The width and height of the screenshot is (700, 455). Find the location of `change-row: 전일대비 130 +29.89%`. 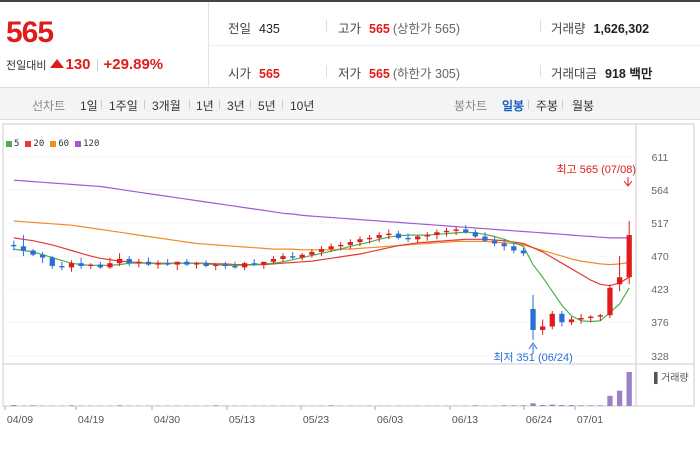

change-row: 전일대비 130 +29.89% is located at coordinates (84, 64).